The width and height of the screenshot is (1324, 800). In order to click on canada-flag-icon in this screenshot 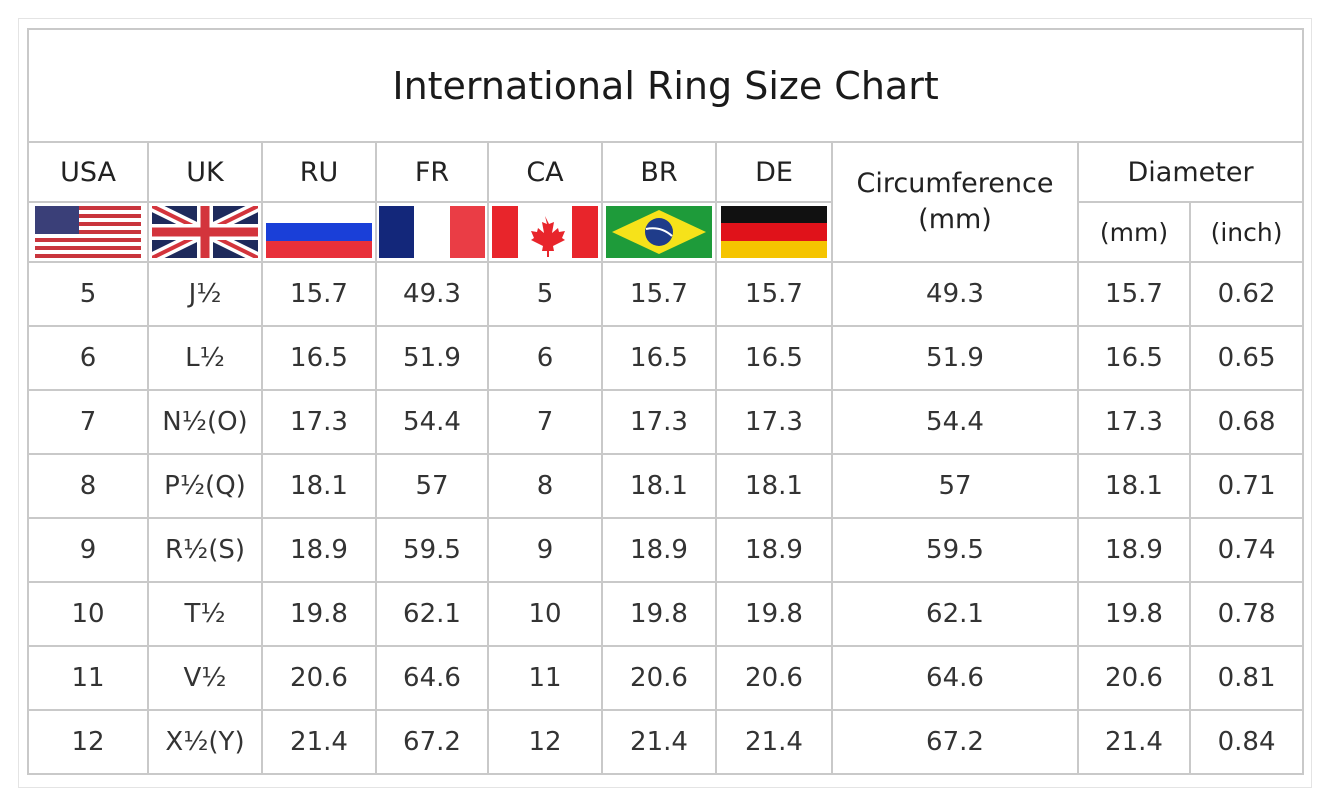, I will do `click(545, 232)`.